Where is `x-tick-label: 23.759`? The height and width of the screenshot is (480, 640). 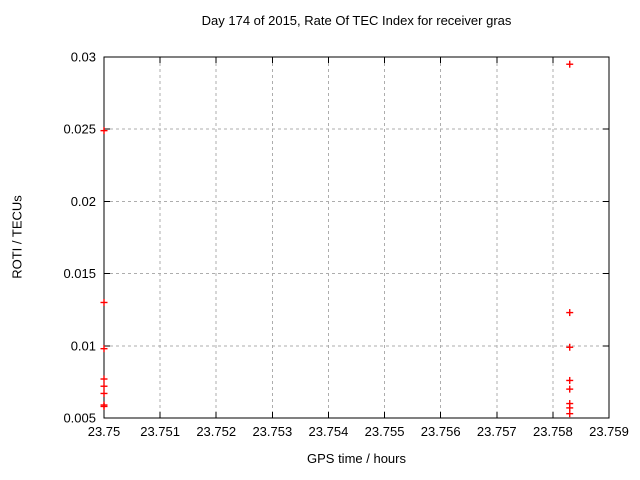 x-tick-label: 23.759 is located at coordinates (609, 431).